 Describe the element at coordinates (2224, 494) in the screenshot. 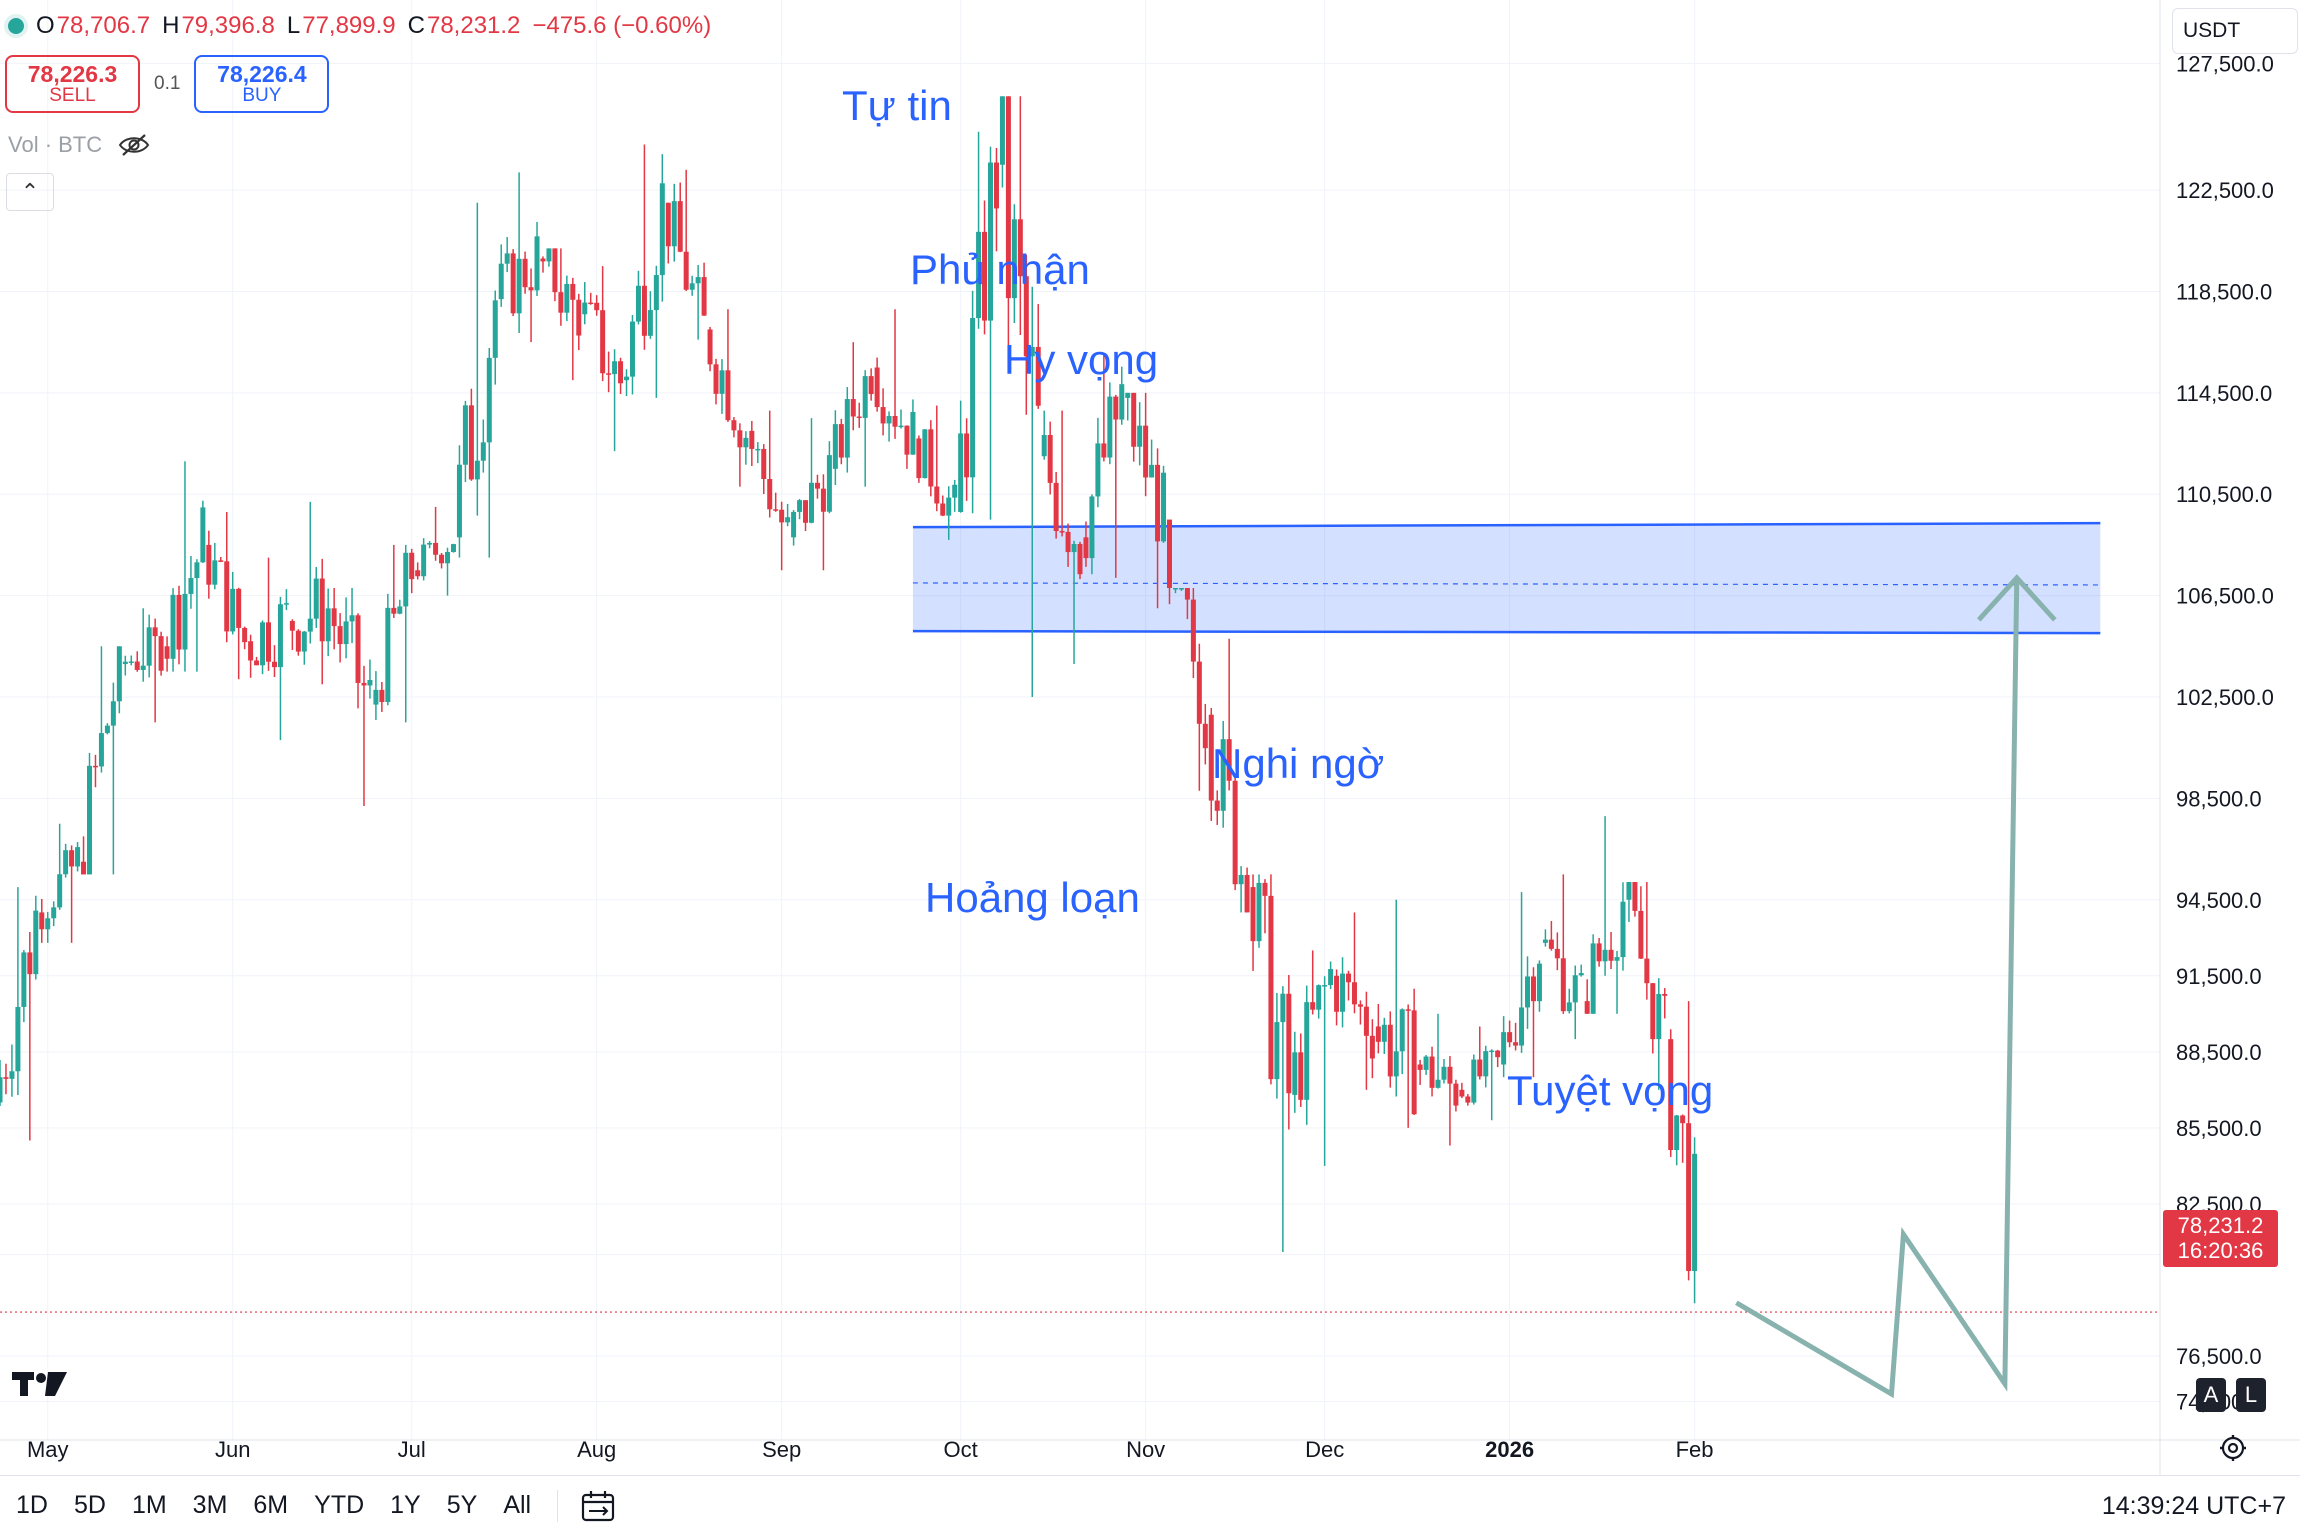

I see `price-tick-label: 110,500.0` at that location.